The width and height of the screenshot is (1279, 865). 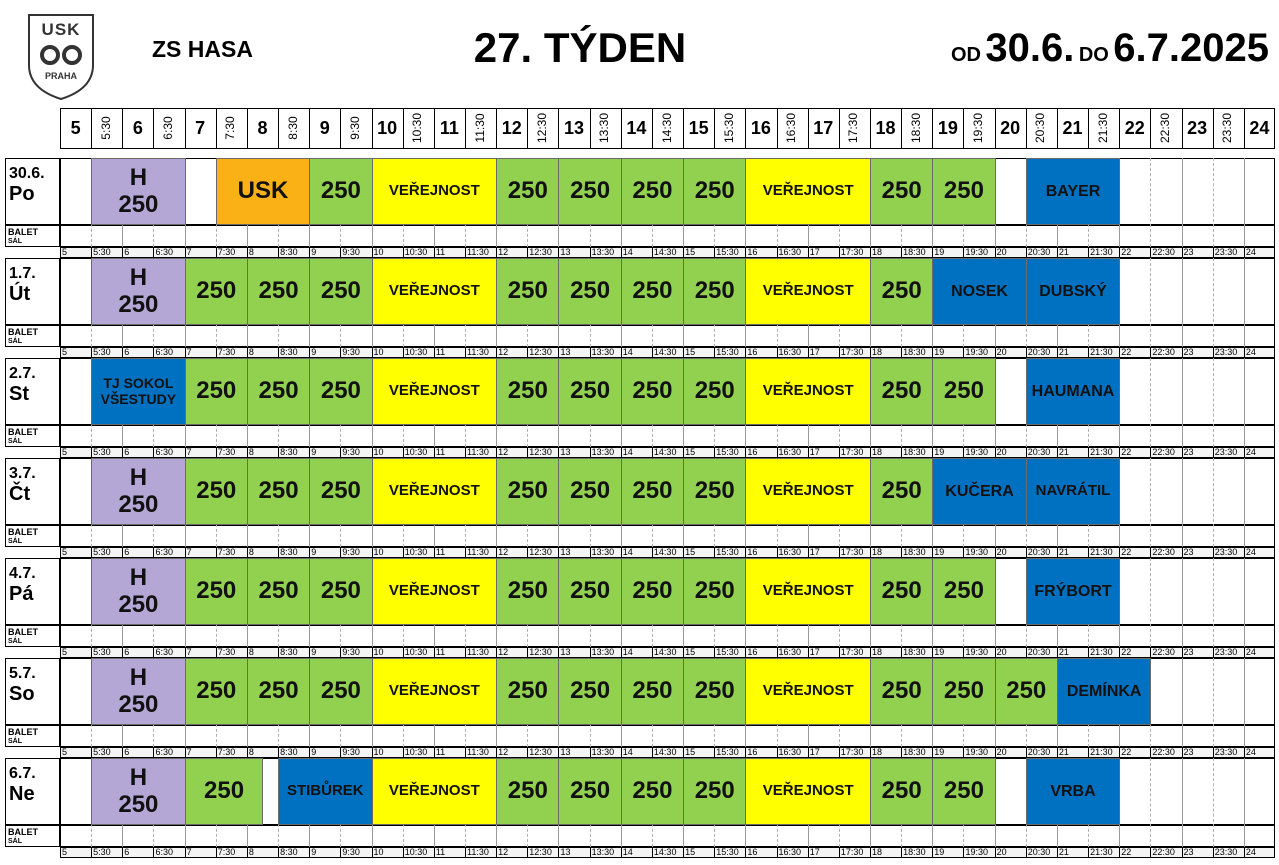 I want to click on mini-time-label: 19, so click(x=939, y=352).